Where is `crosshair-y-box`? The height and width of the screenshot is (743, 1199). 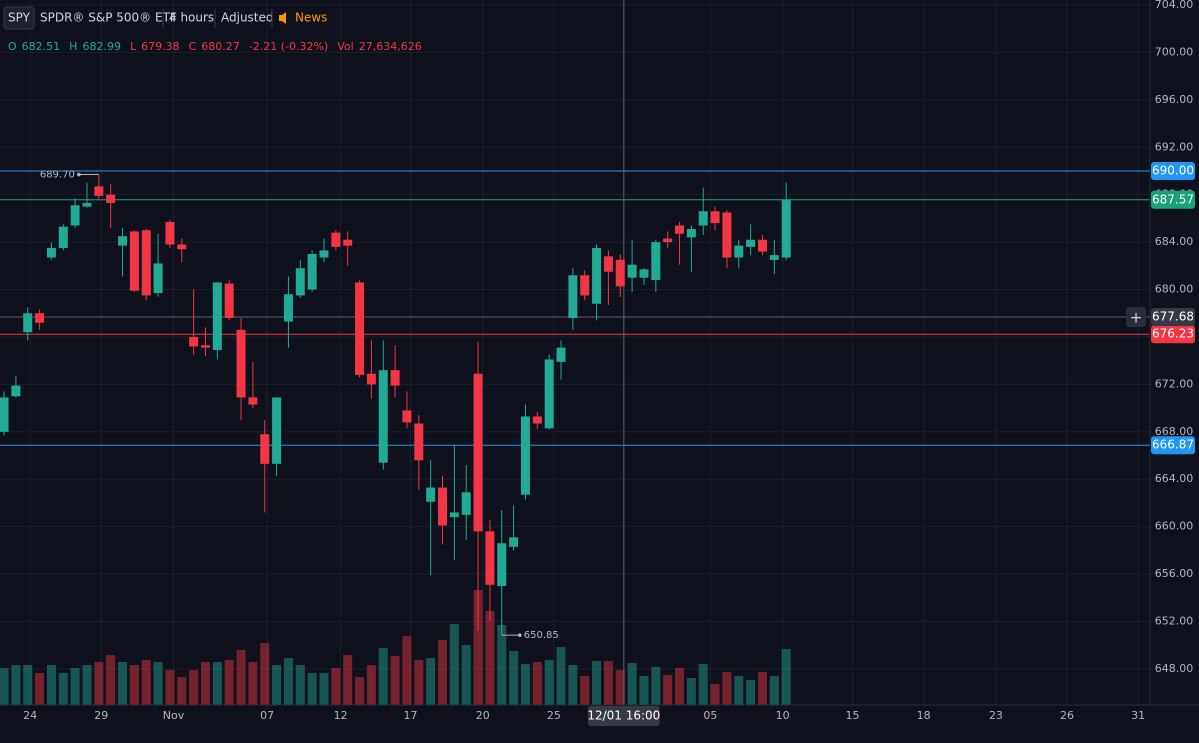
crosshair-y-box is located at coordinates (1173, 317).